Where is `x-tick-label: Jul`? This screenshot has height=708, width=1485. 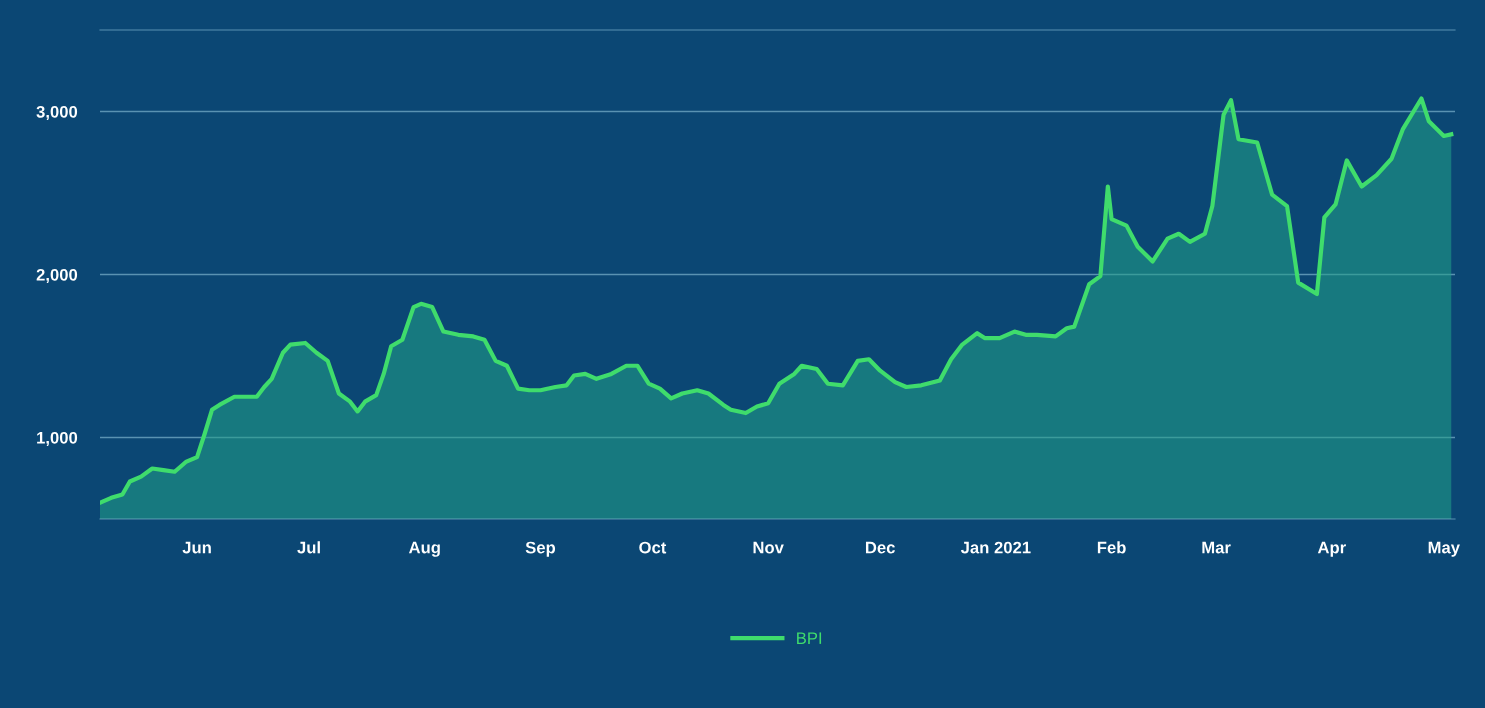 x-tick-label: Jul is located at coordinates (308, 547).